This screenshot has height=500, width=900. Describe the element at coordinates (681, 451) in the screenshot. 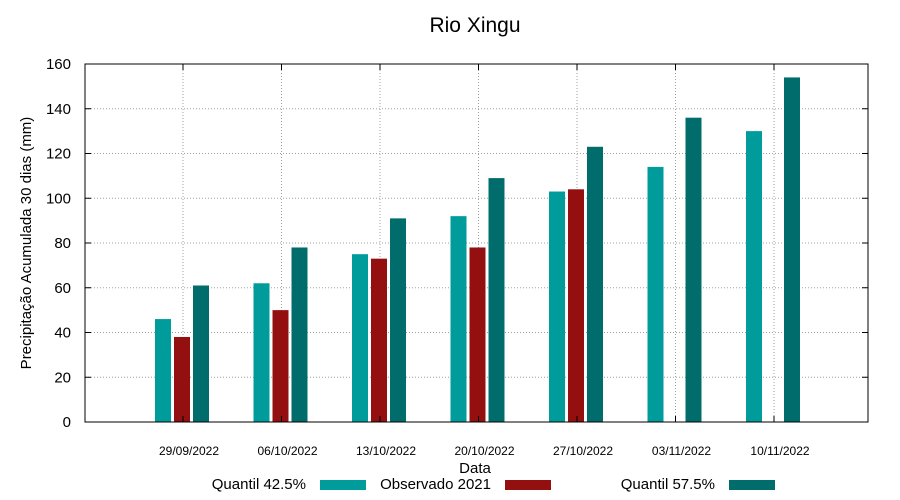

I see `x-tick-label: 03/11/2022` at that location.